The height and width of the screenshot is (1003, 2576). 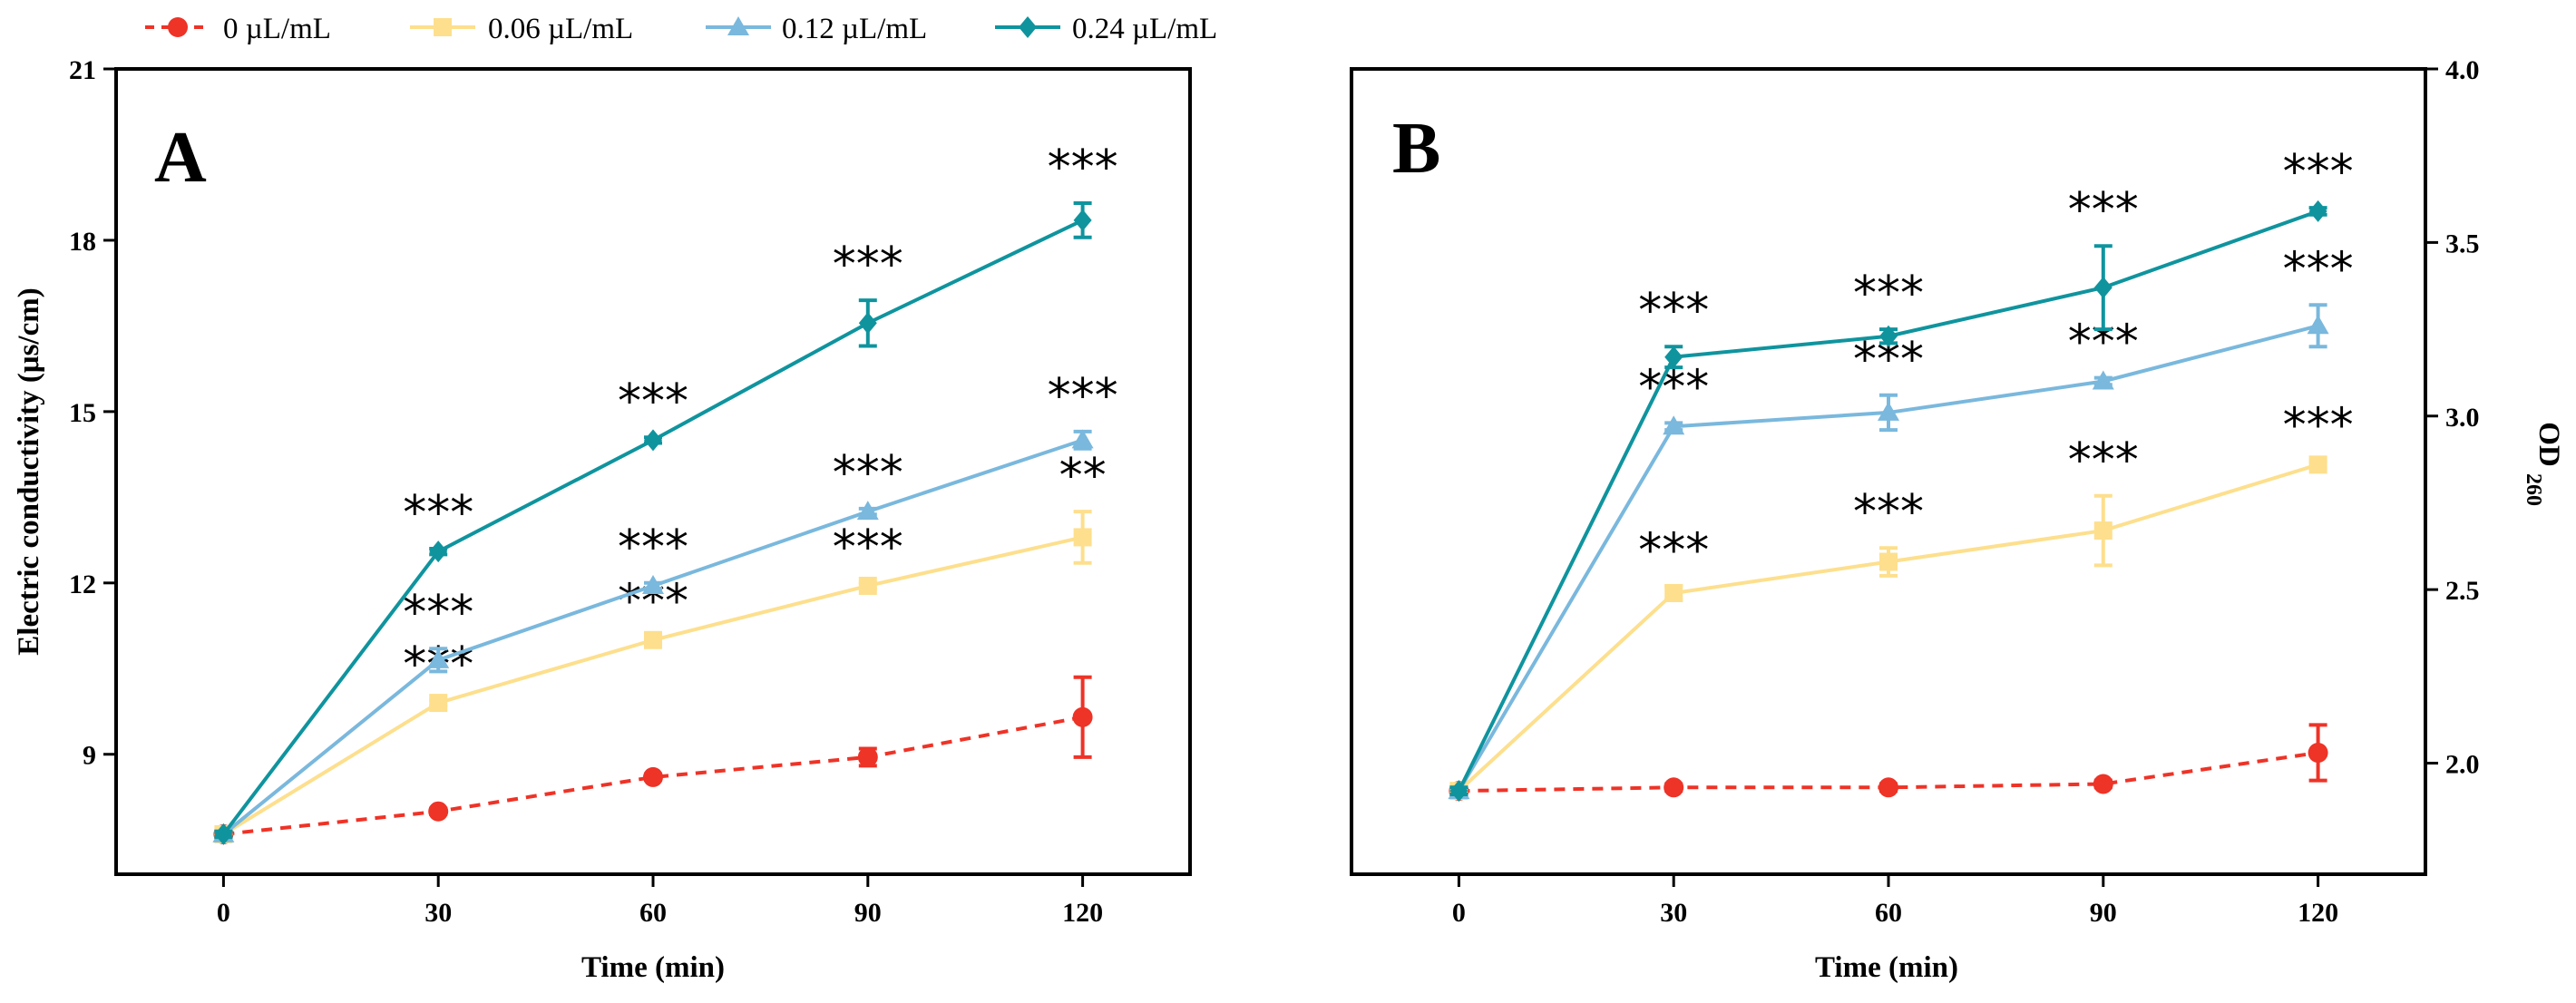 What do you see at coordinates (2462, 243) in the screenshot?
I see `y-tick-label: 3.5` at bounding box center [2462, 243].